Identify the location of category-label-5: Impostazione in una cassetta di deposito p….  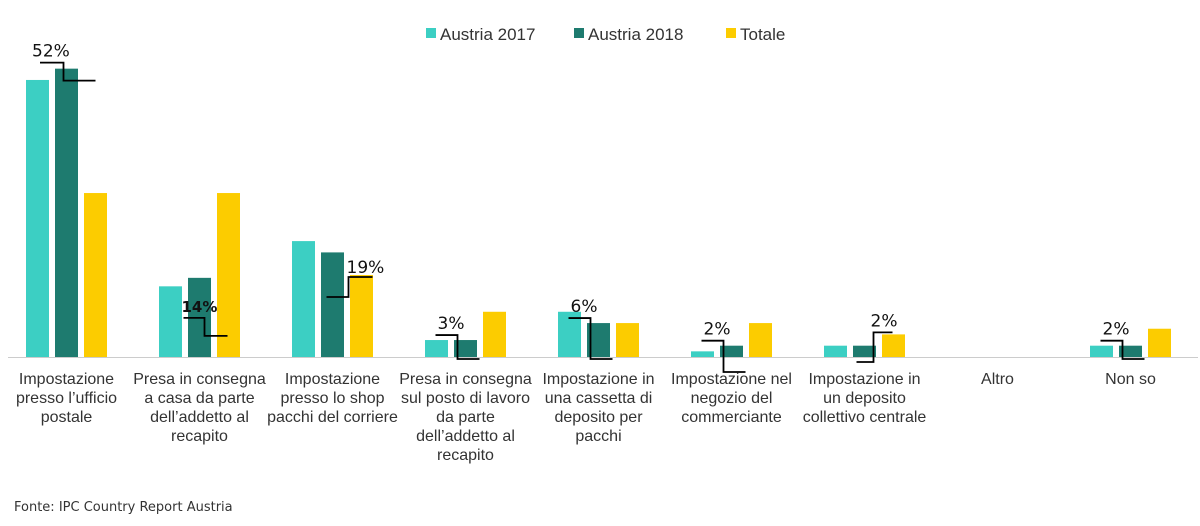
(598, 408).